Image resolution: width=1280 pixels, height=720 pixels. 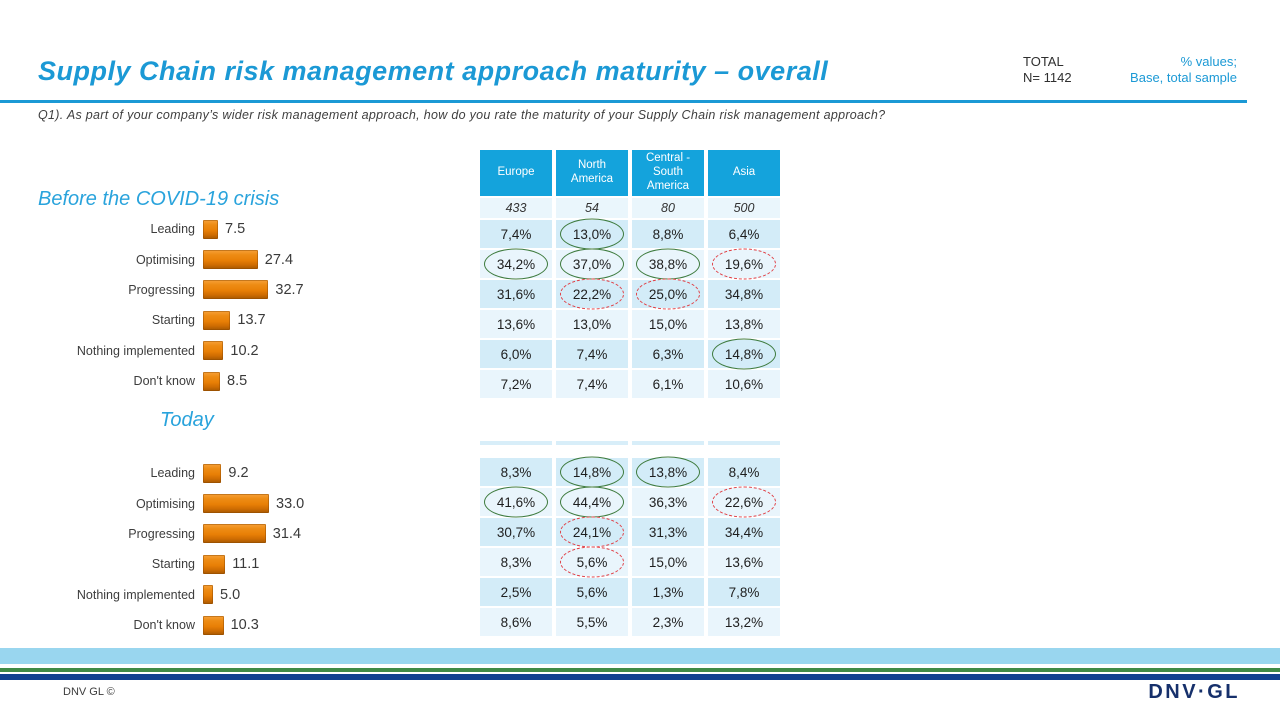 I want to click on cell-value: 38,8%, so click(x=668, y=264).